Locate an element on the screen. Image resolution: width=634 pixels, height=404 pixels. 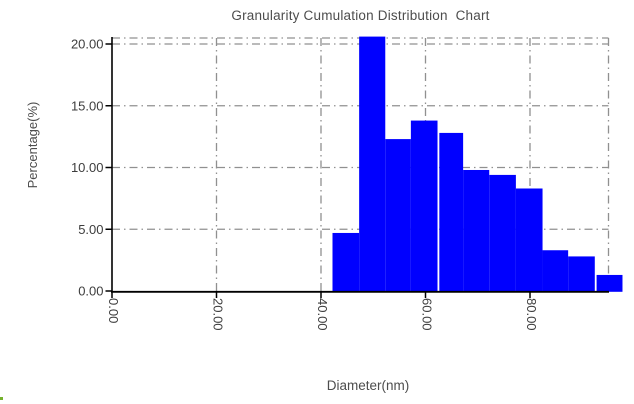
x-tick-label: 20.00 is located at coordinates (217, 314).